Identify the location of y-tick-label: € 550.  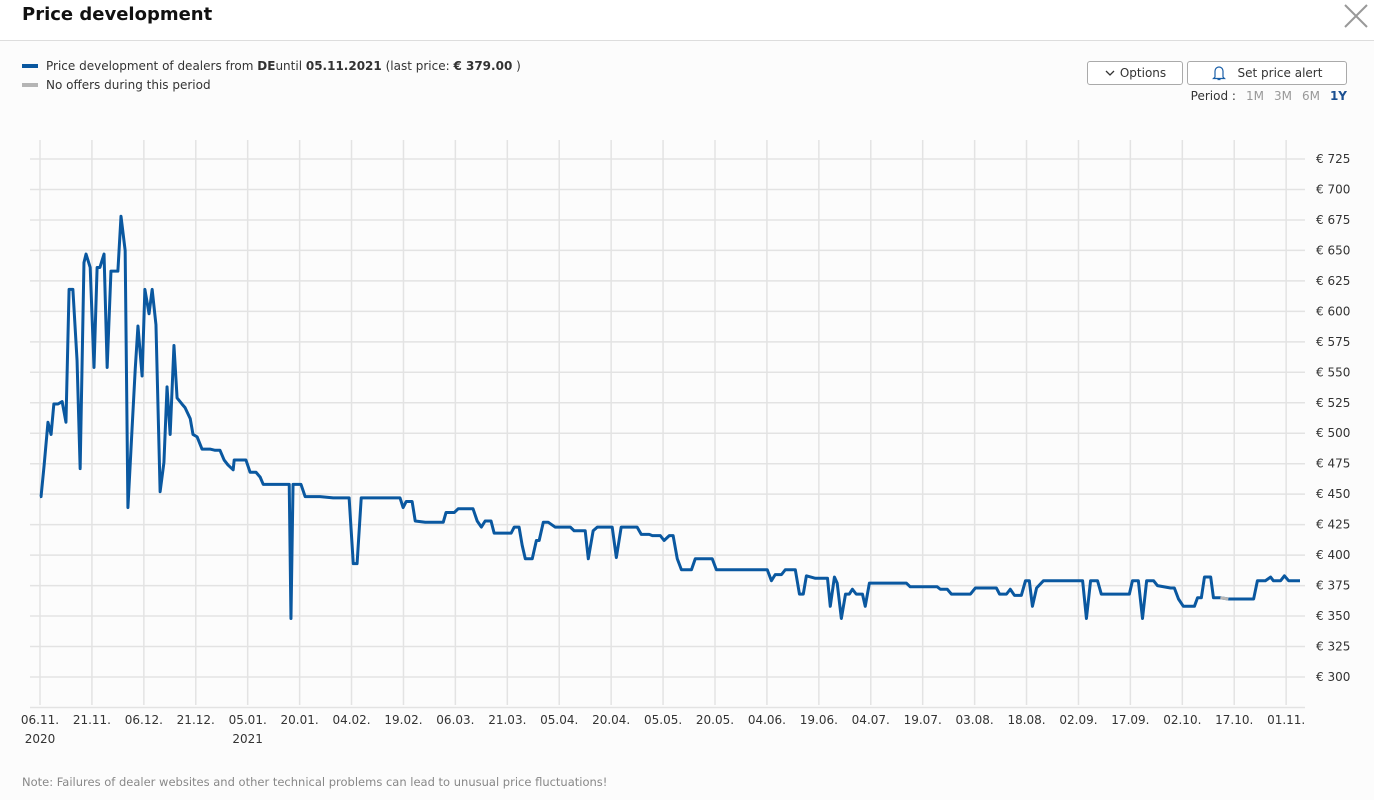
(1333, 372).